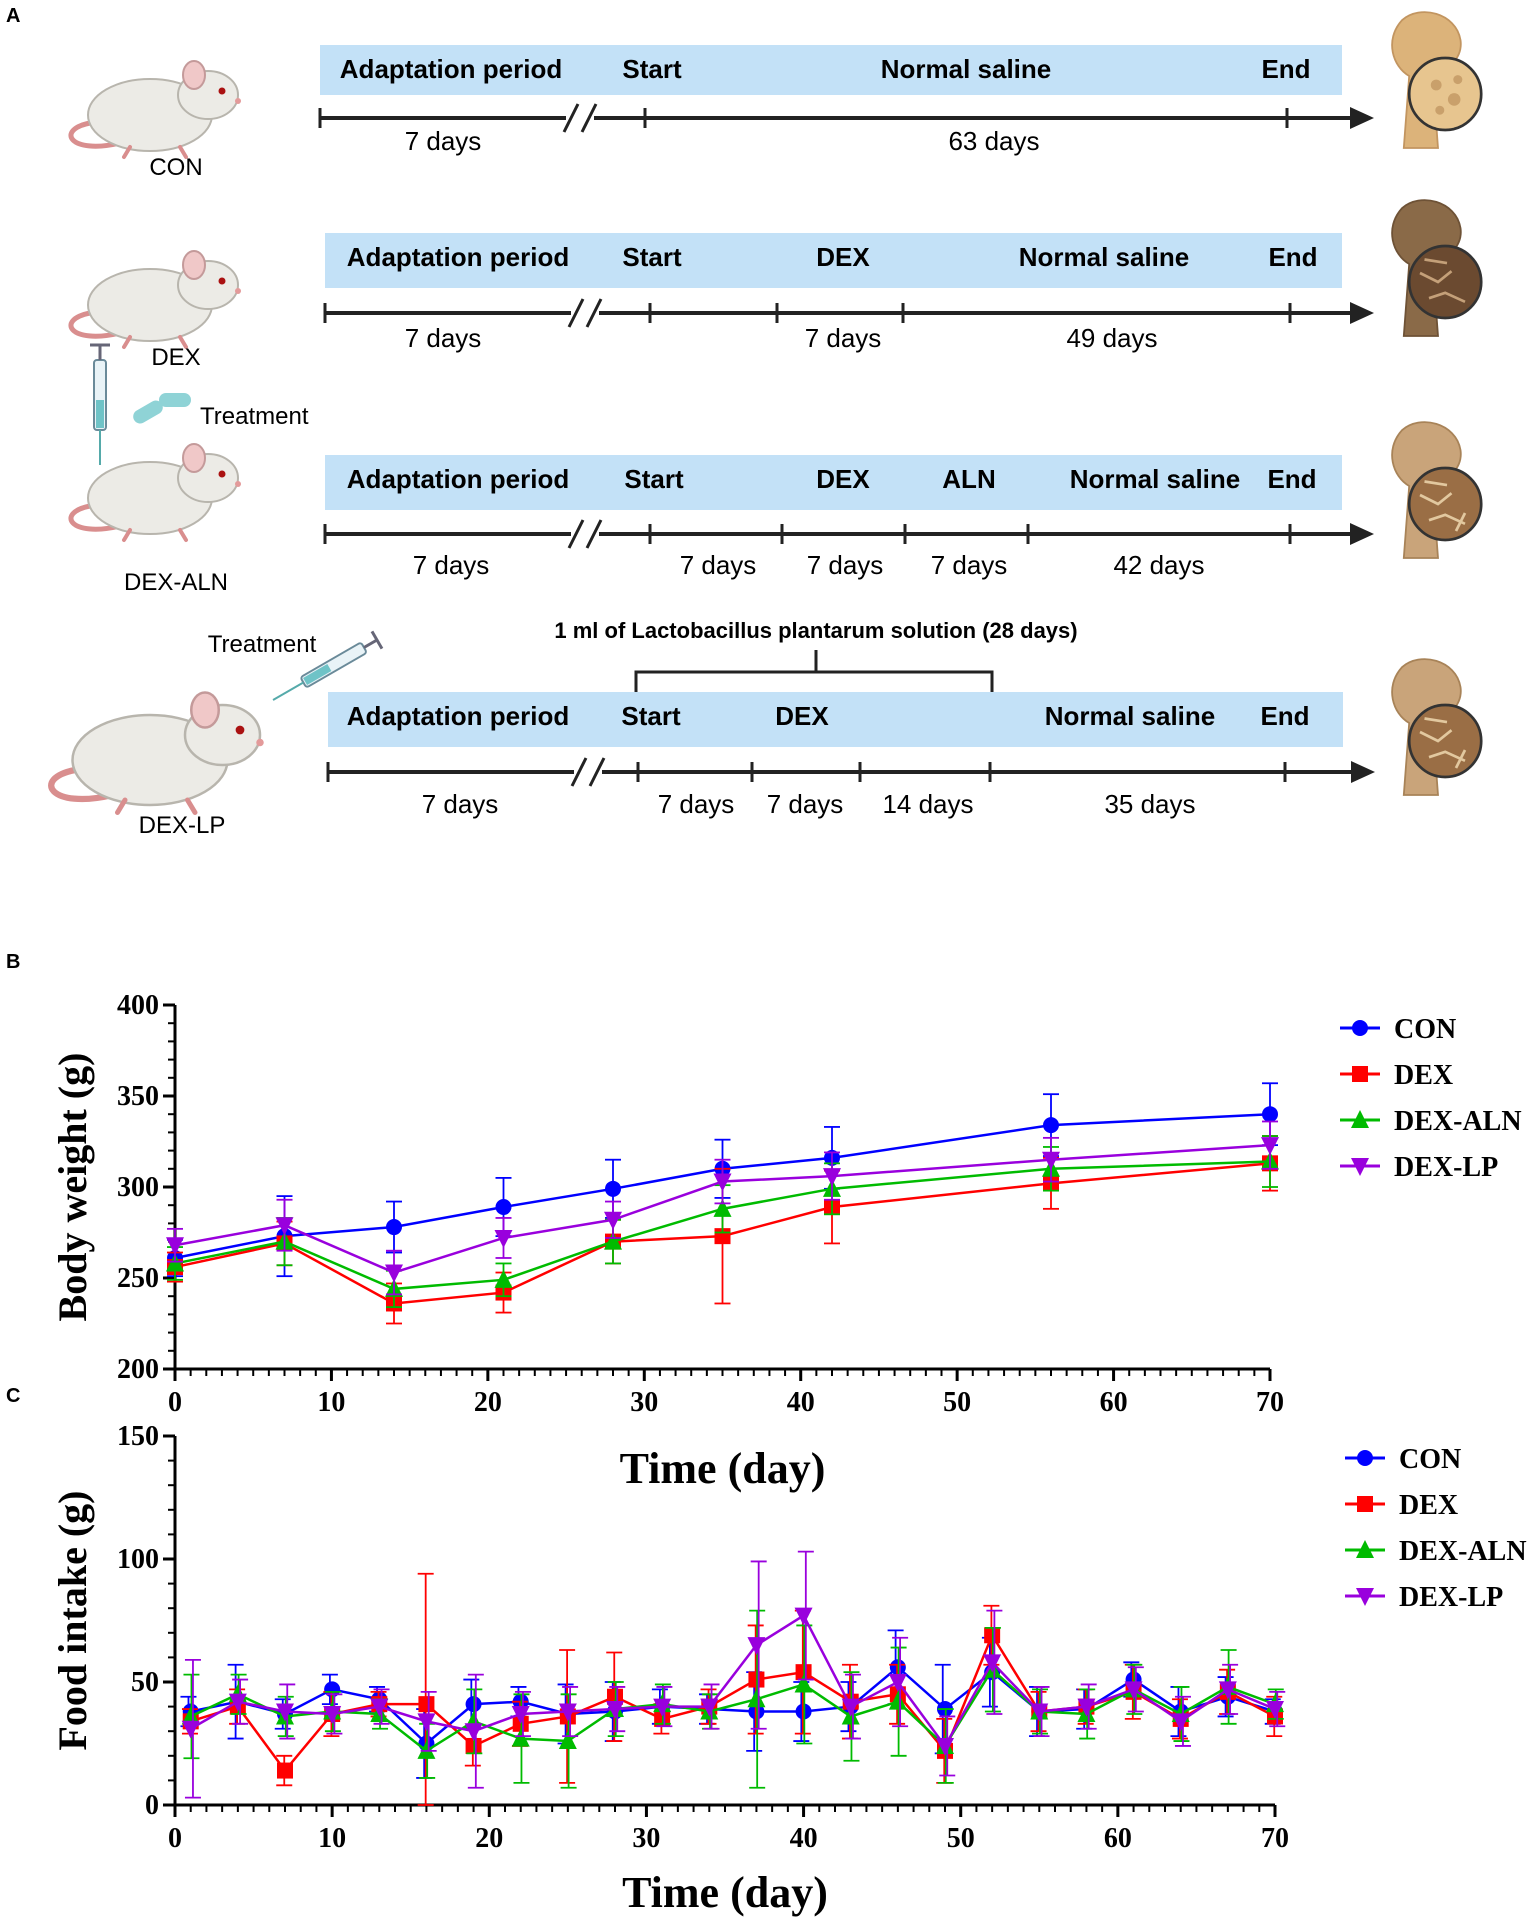 This screenshot has width=1535, height=1931. Describe the element at coordinates (1425, 1029) in the screenshot. I see `legend-label: CON` at that location.